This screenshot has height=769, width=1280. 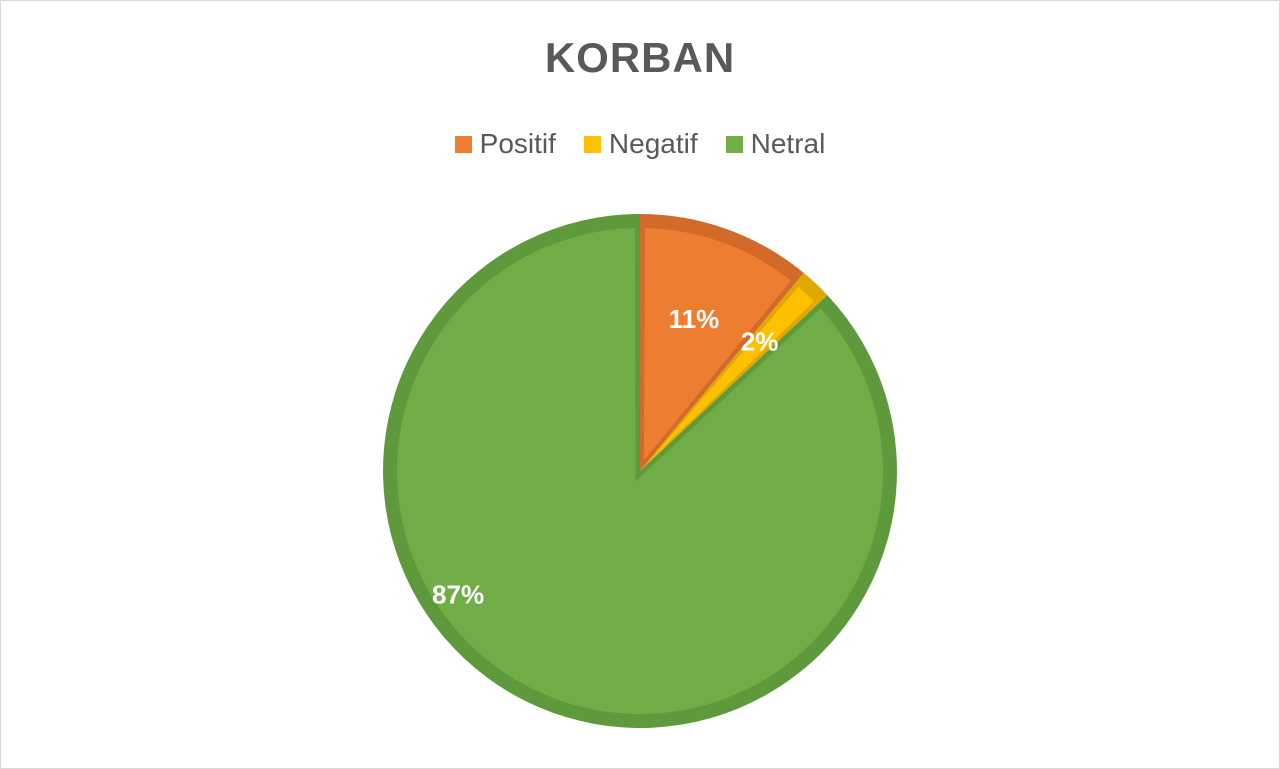 What do you see at coordinates (605, 456) in the screenshot?
I see `pie-data-labels: 11% 2% 87%` at bounding box center [605, 456].